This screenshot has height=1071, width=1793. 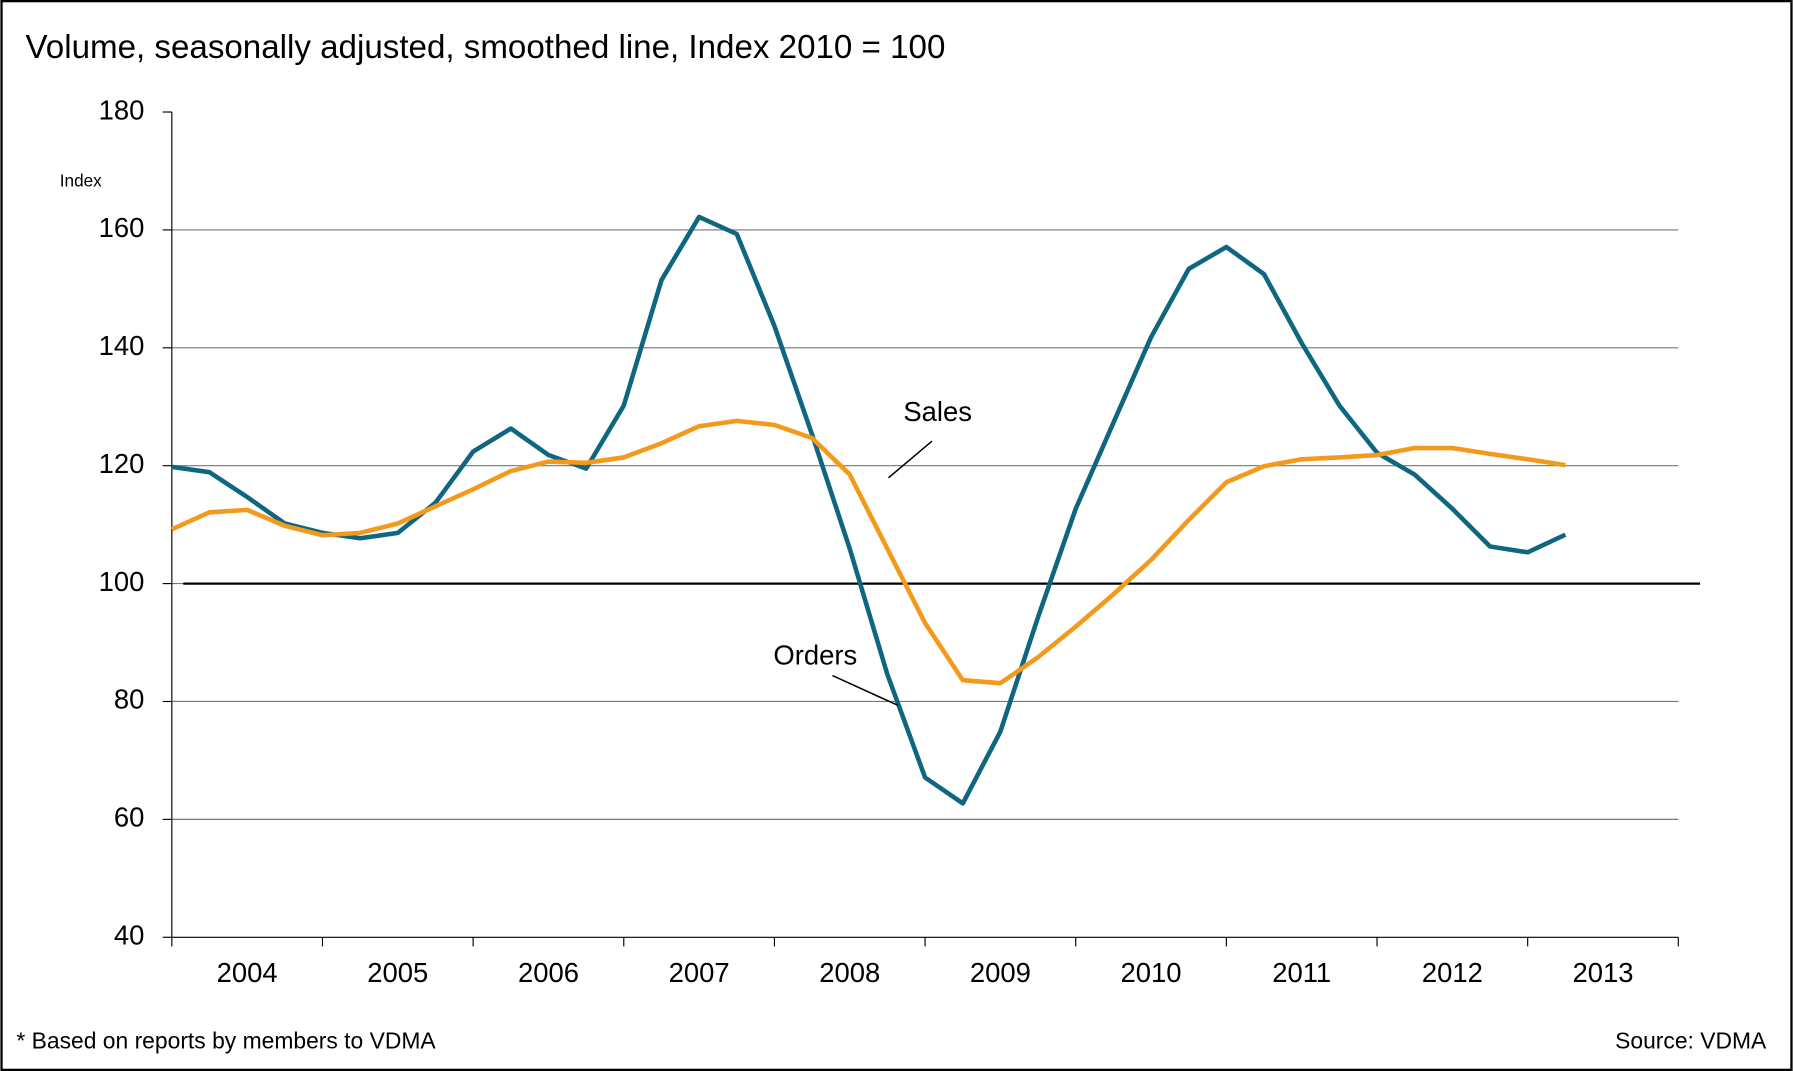 I want to click on y-tick-label: 180, so click(x=122, y=109).